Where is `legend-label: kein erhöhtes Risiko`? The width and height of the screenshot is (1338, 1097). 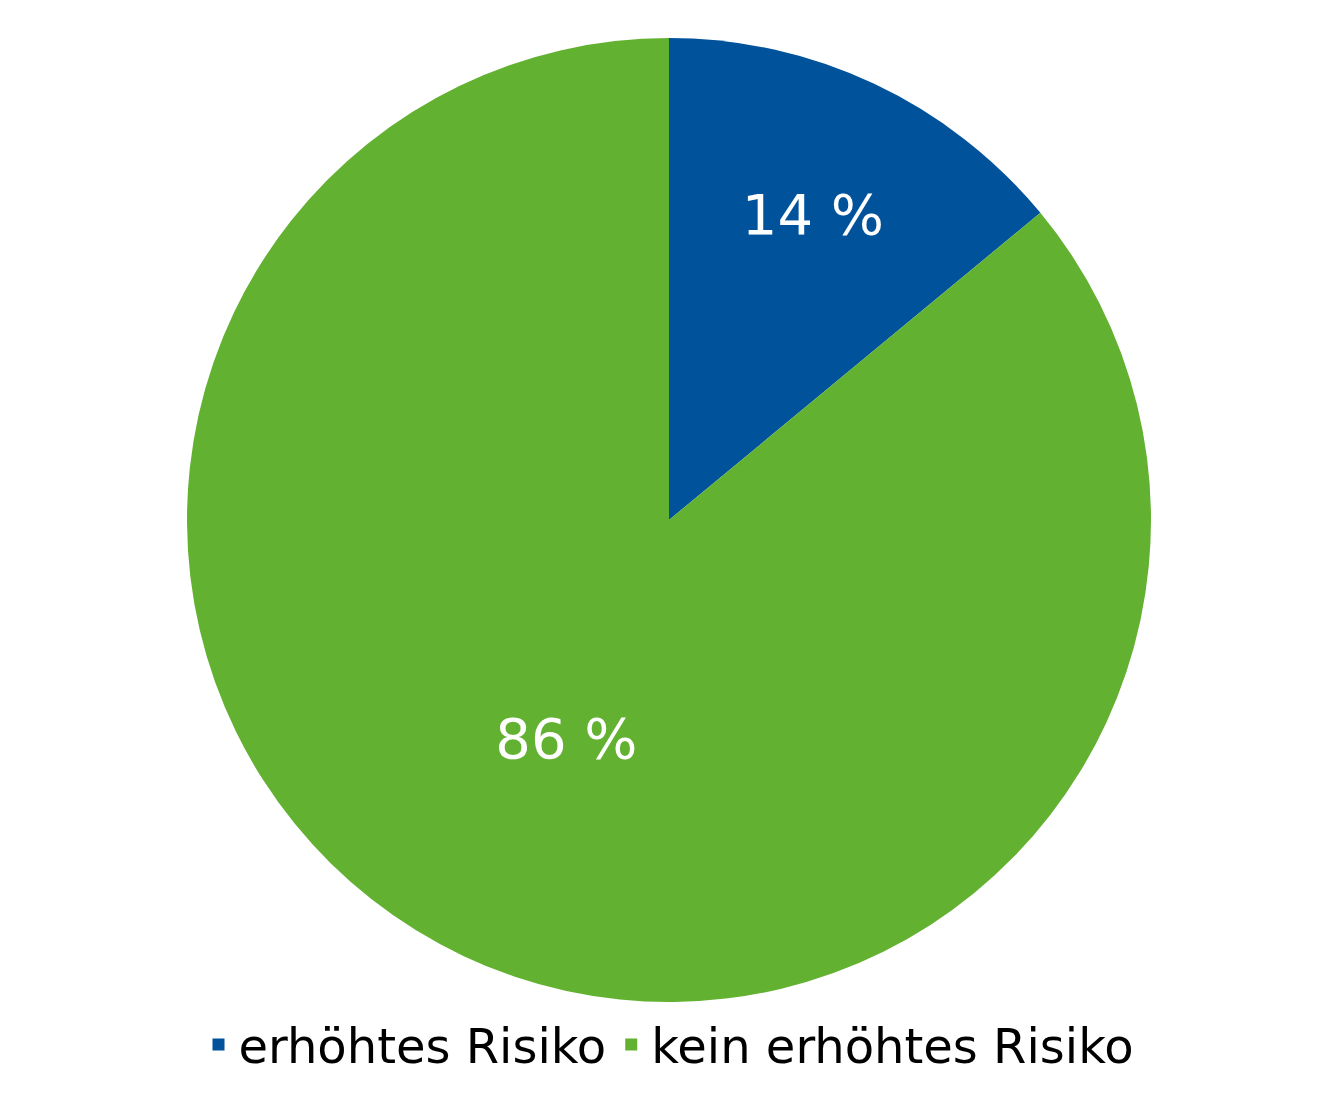
legend-label: kein erhöhtes Risiko is located at coordinates (892, 1046).